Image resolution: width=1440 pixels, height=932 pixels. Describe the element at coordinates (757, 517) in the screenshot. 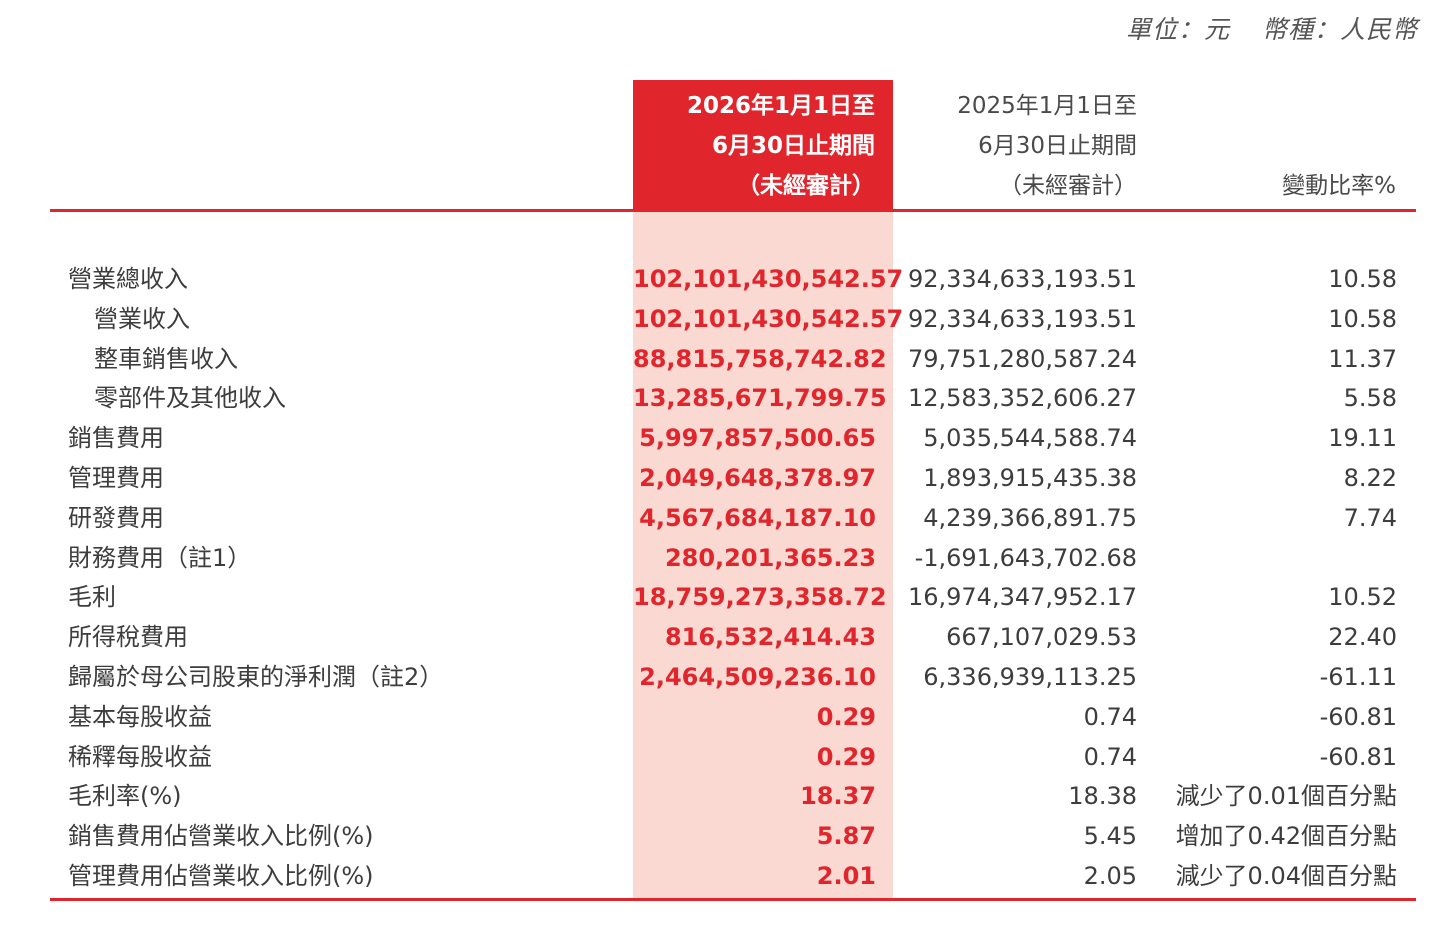

I see `current-period-value: 4,567,684,187.10` at that location.